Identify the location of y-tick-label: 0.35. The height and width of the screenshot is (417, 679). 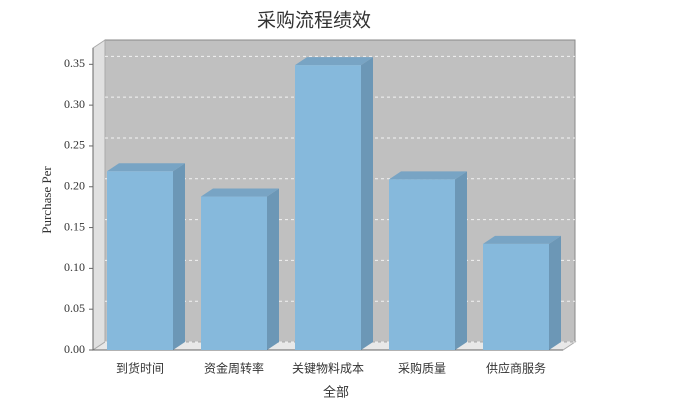
(74, 63).